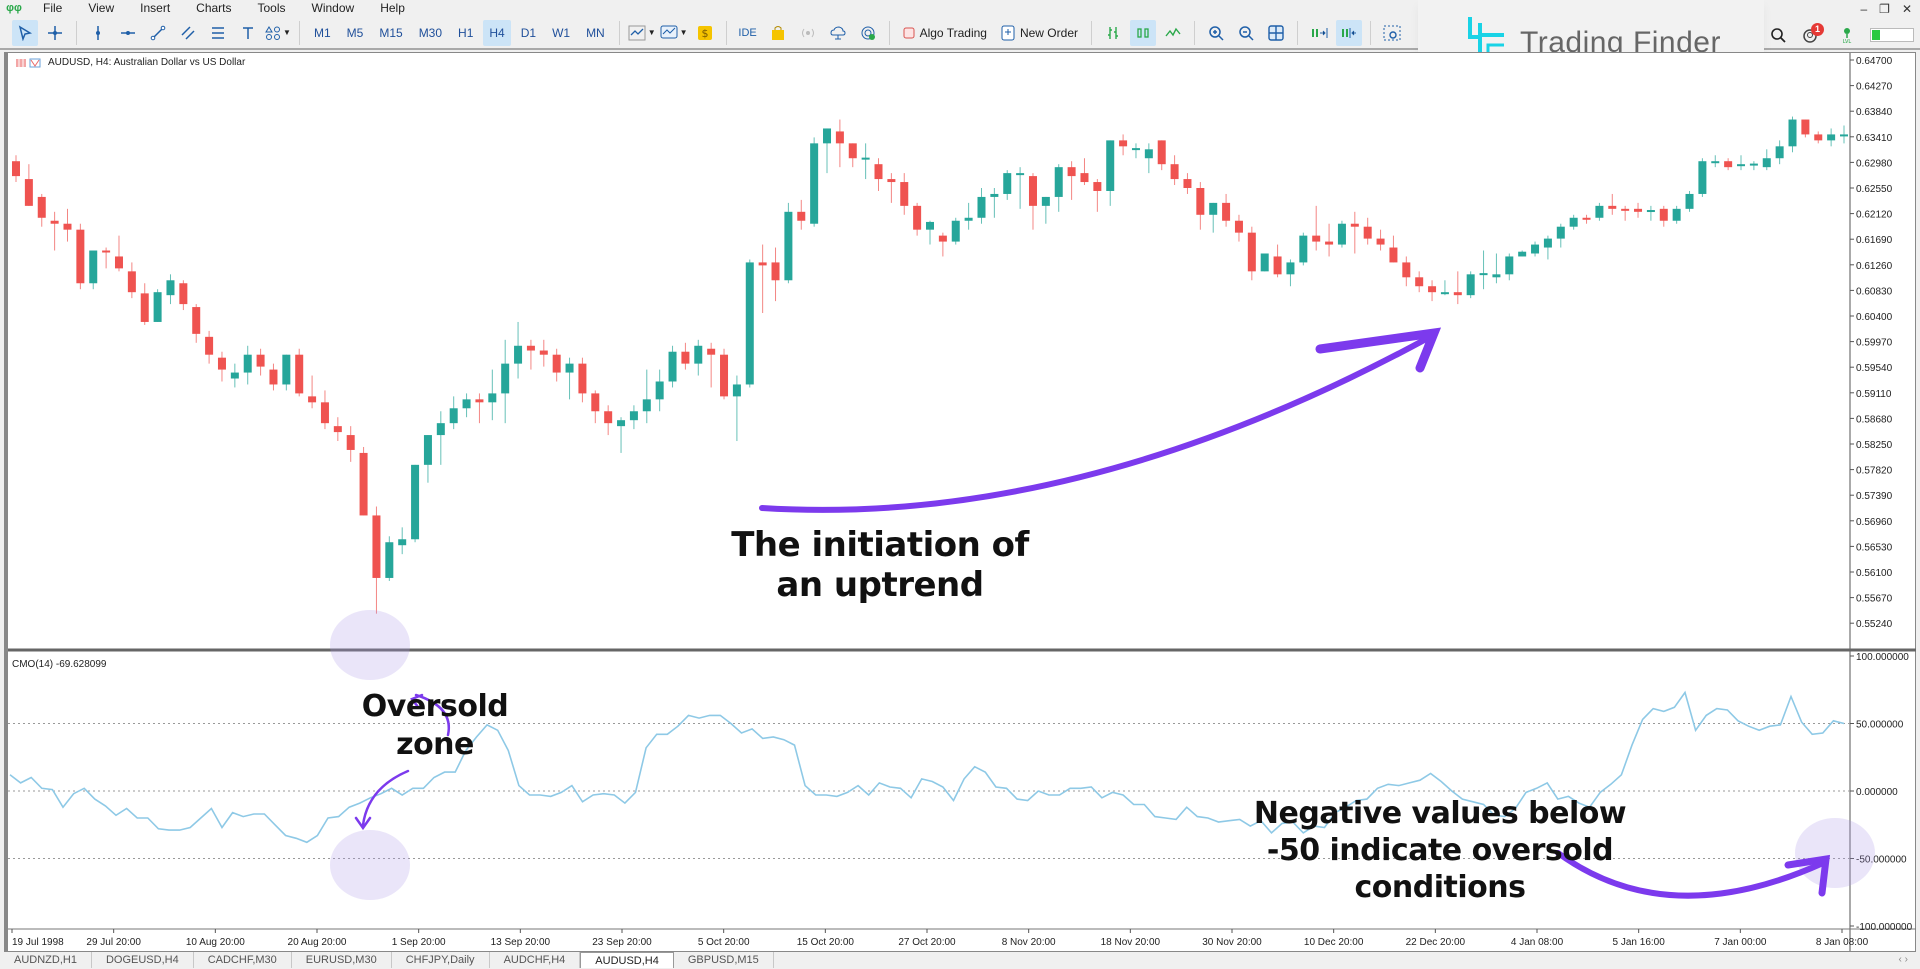 Image resolution: width=1920 pixels, height=969 pixels. Describe the element at coordinates (838, 33) in the screenshot. I see `vps-button` at that location.